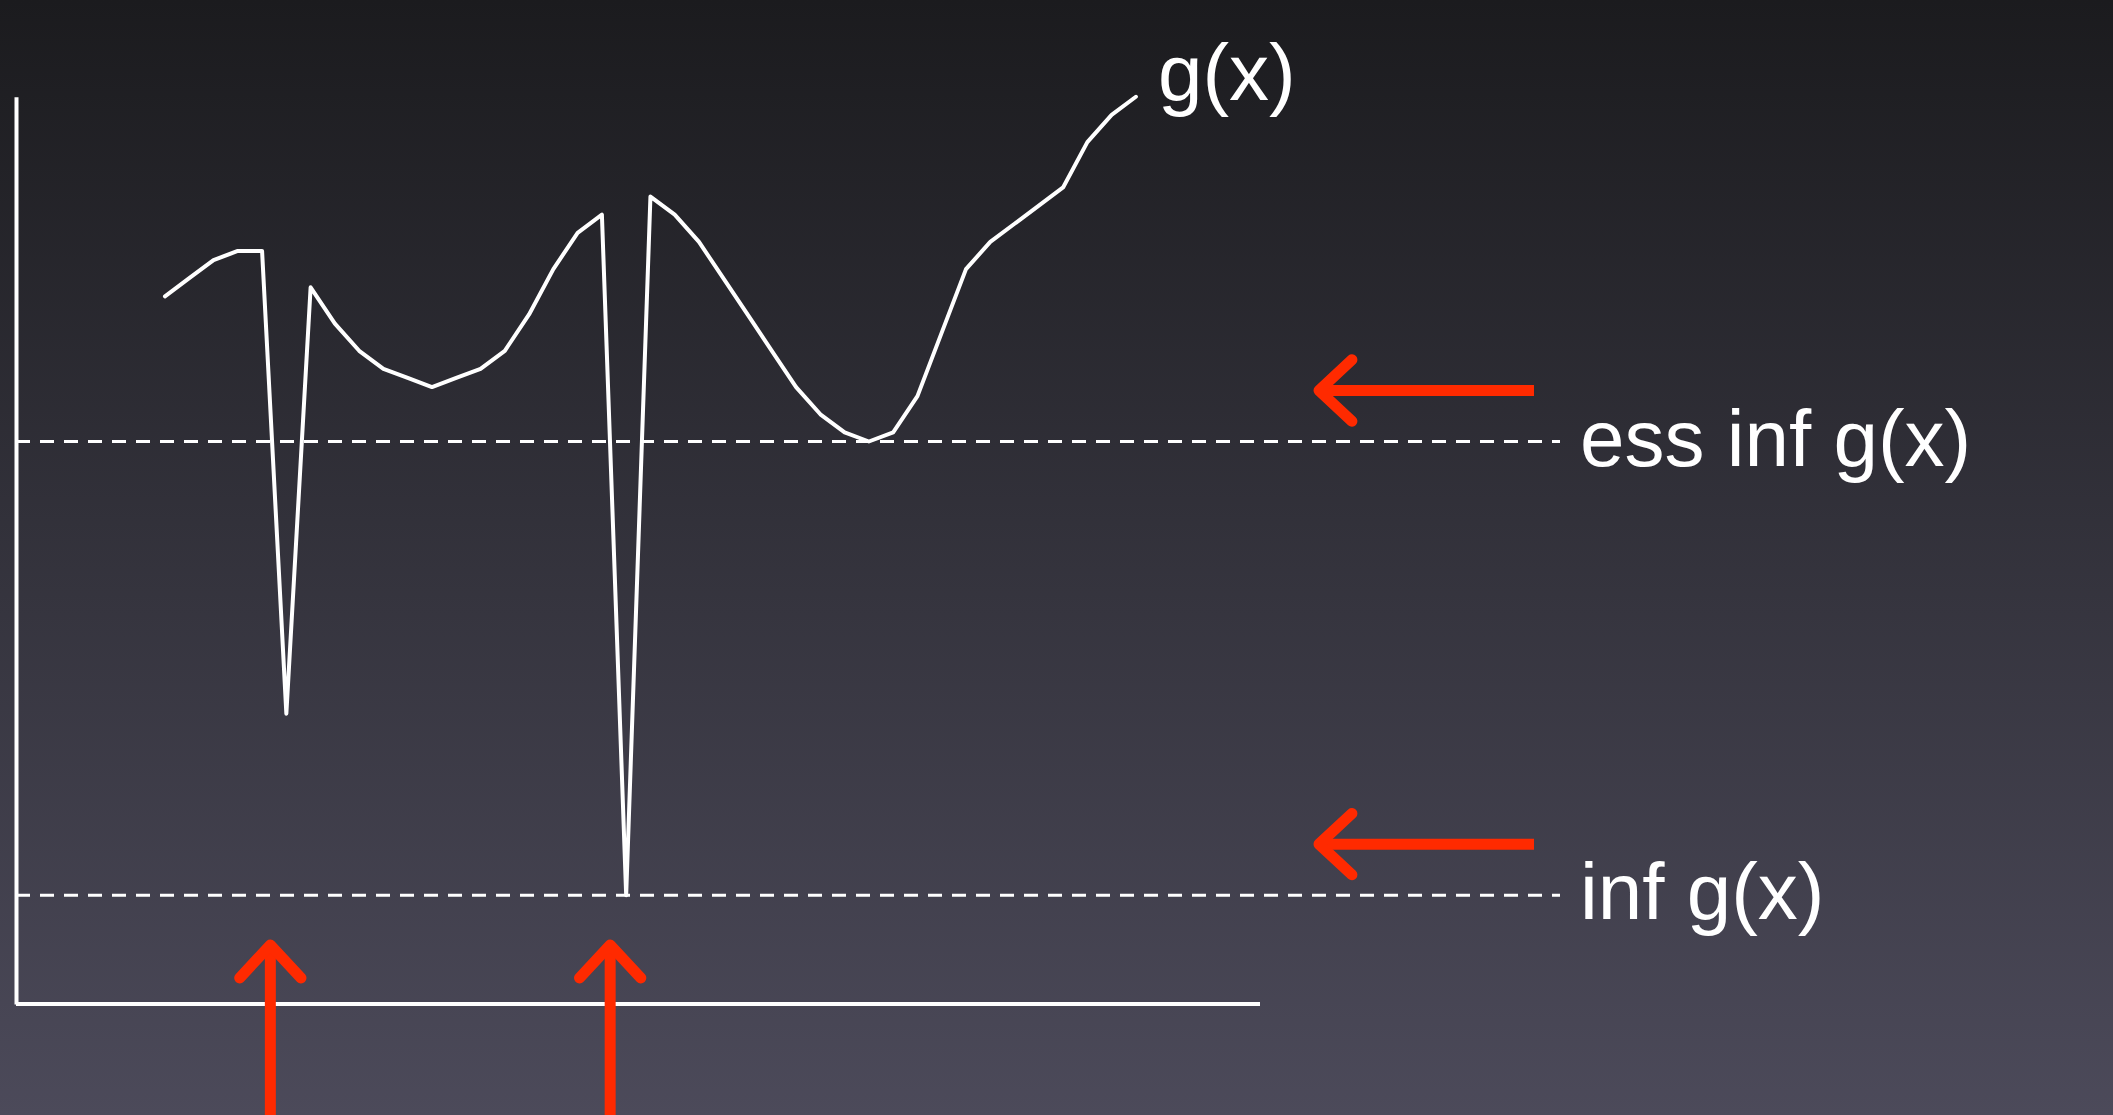 Image resolution: width=2113 pixels, height=1115 pixels. Describe the element at coordinates (1702, 892) in the screenshot. I see `ref-line-label: inf g(x)` at that location.